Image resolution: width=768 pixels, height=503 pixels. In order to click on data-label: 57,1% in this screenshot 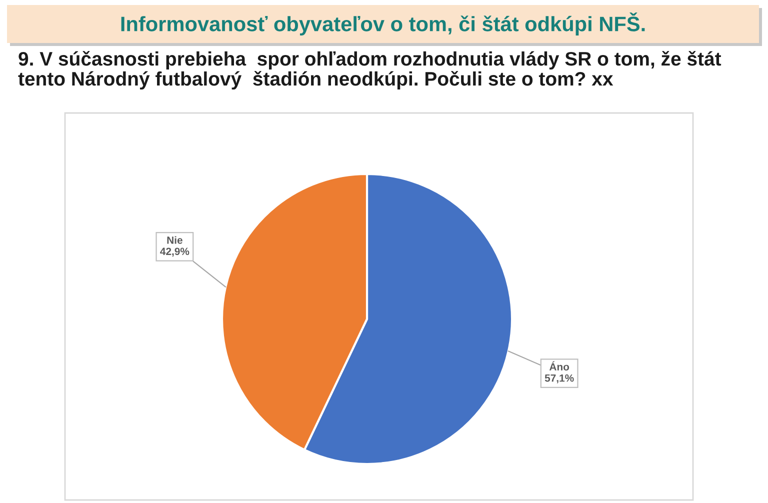, I will do `click(559, 379)`.